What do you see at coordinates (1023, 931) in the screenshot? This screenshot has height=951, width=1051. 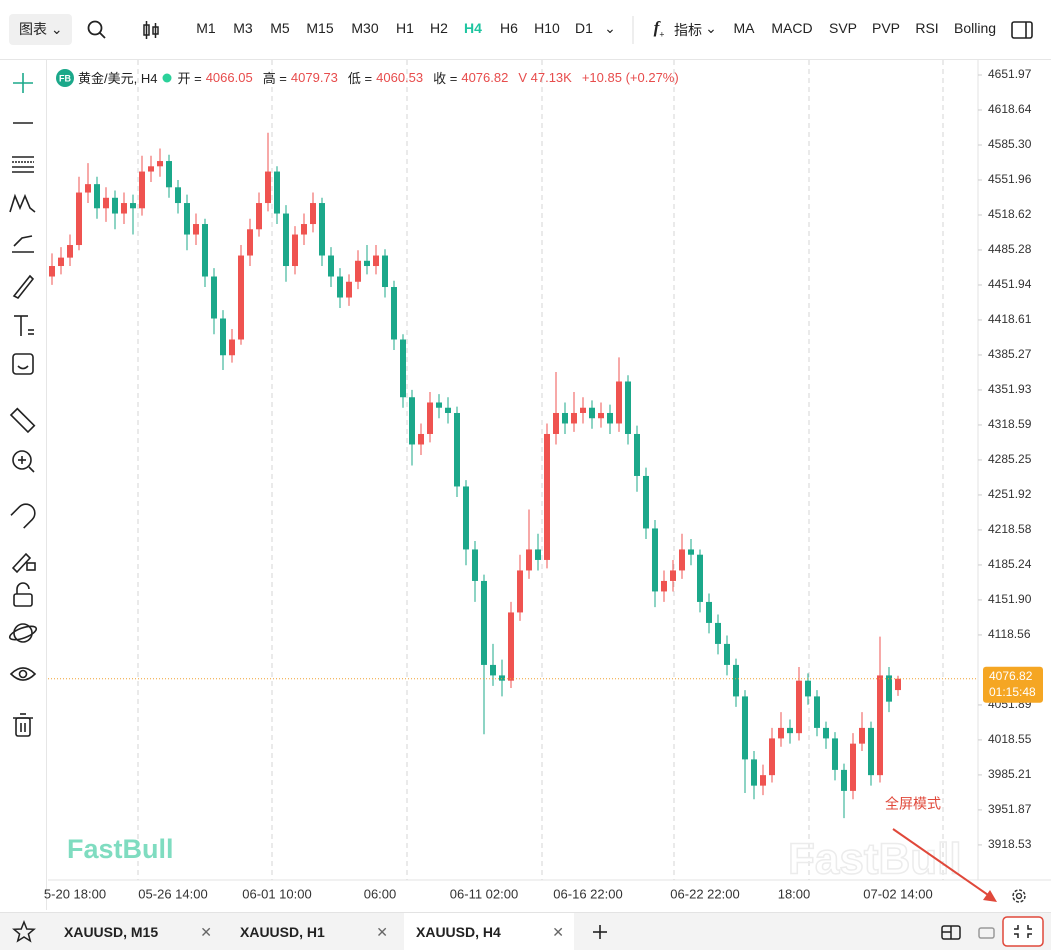 I see `fullscreen-exit` at bounding box center [1023, 931].